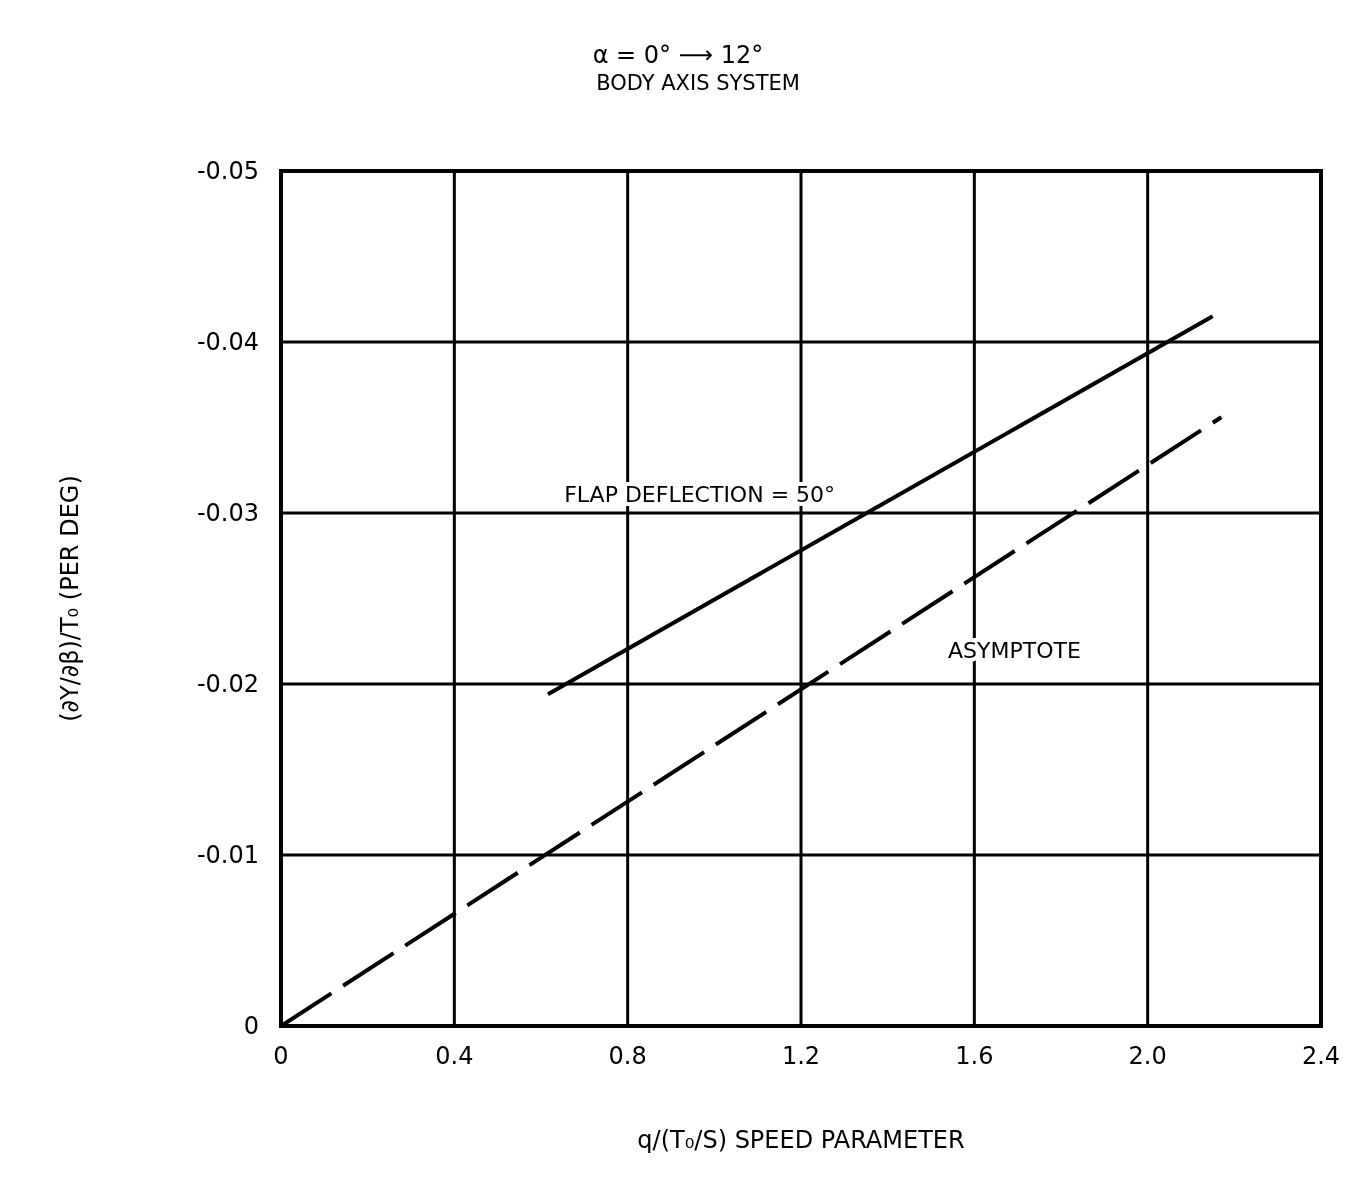  Describe the element at coordinates (227, 513) in the screenshot. I see `y-tick-label: -0.03` at that location.